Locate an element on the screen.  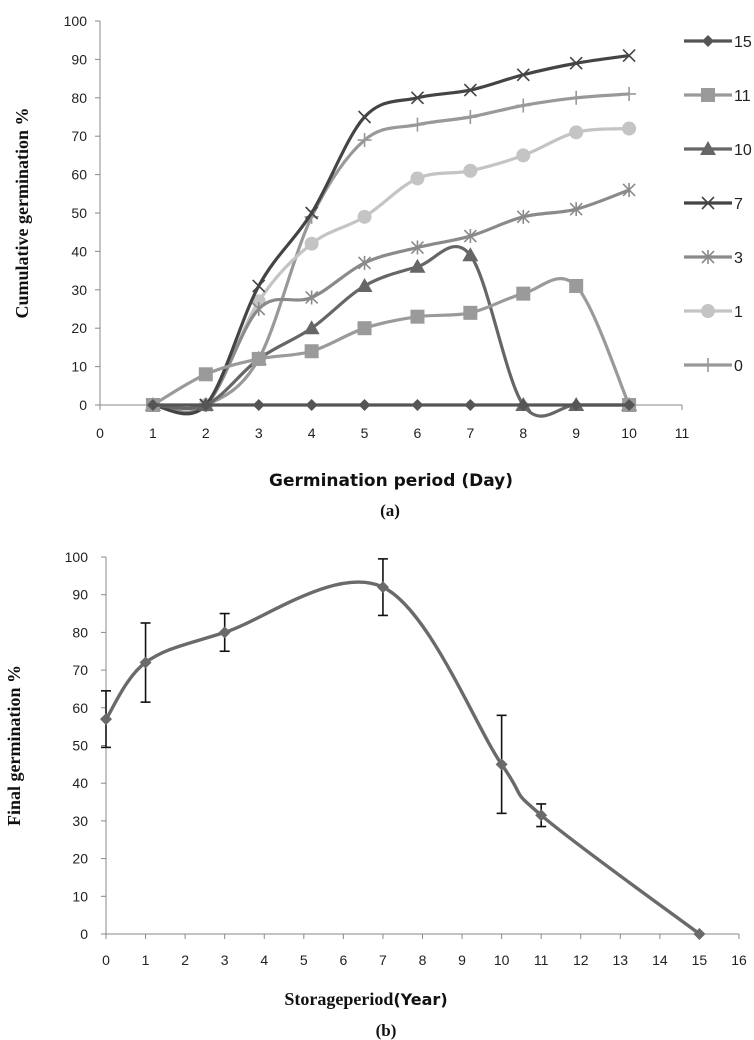
x-tick-label: 1 is located at coordinates (146, 960).